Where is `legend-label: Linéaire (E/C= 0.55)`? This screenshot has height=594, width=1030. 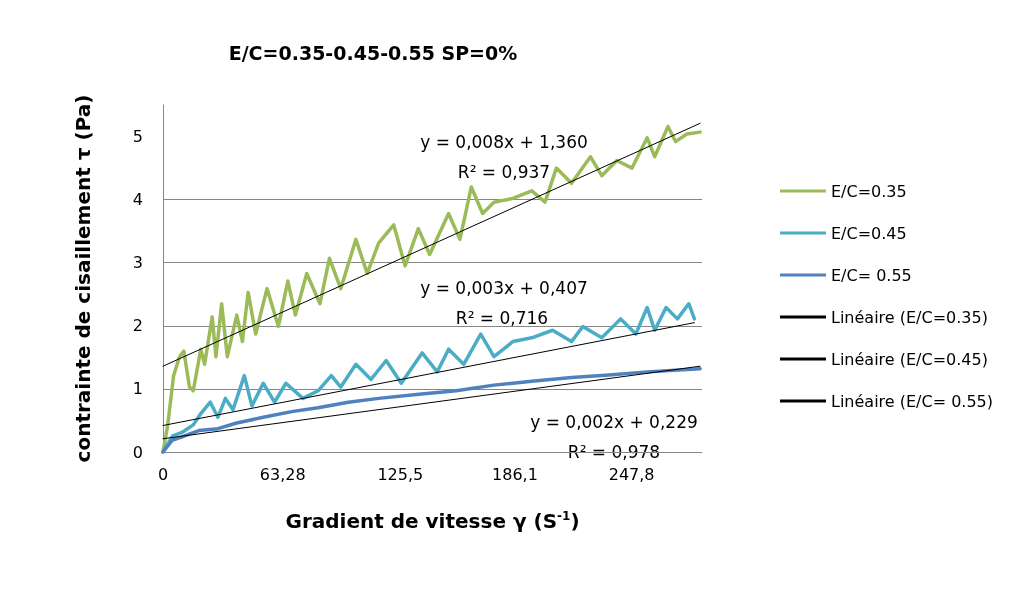
legend-label: Linéaire (E/C= 0.55) is located at coordinates (912, 401).